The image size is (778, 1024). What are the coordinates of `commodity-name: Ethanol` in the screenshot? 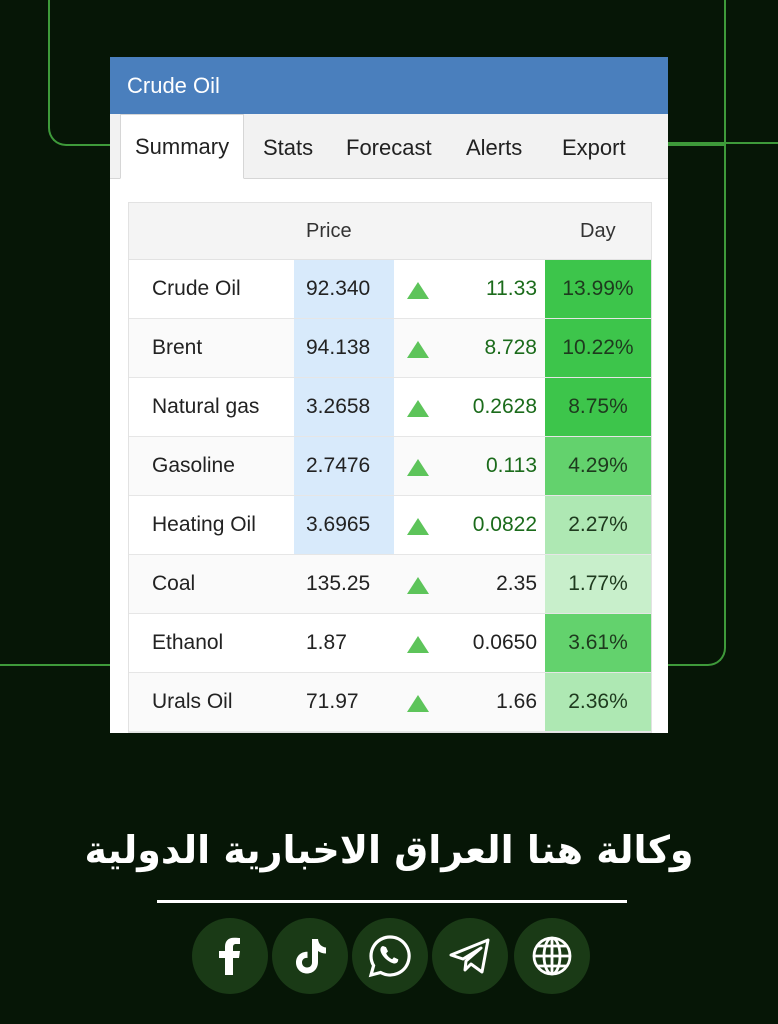 It's located at (188, 642).